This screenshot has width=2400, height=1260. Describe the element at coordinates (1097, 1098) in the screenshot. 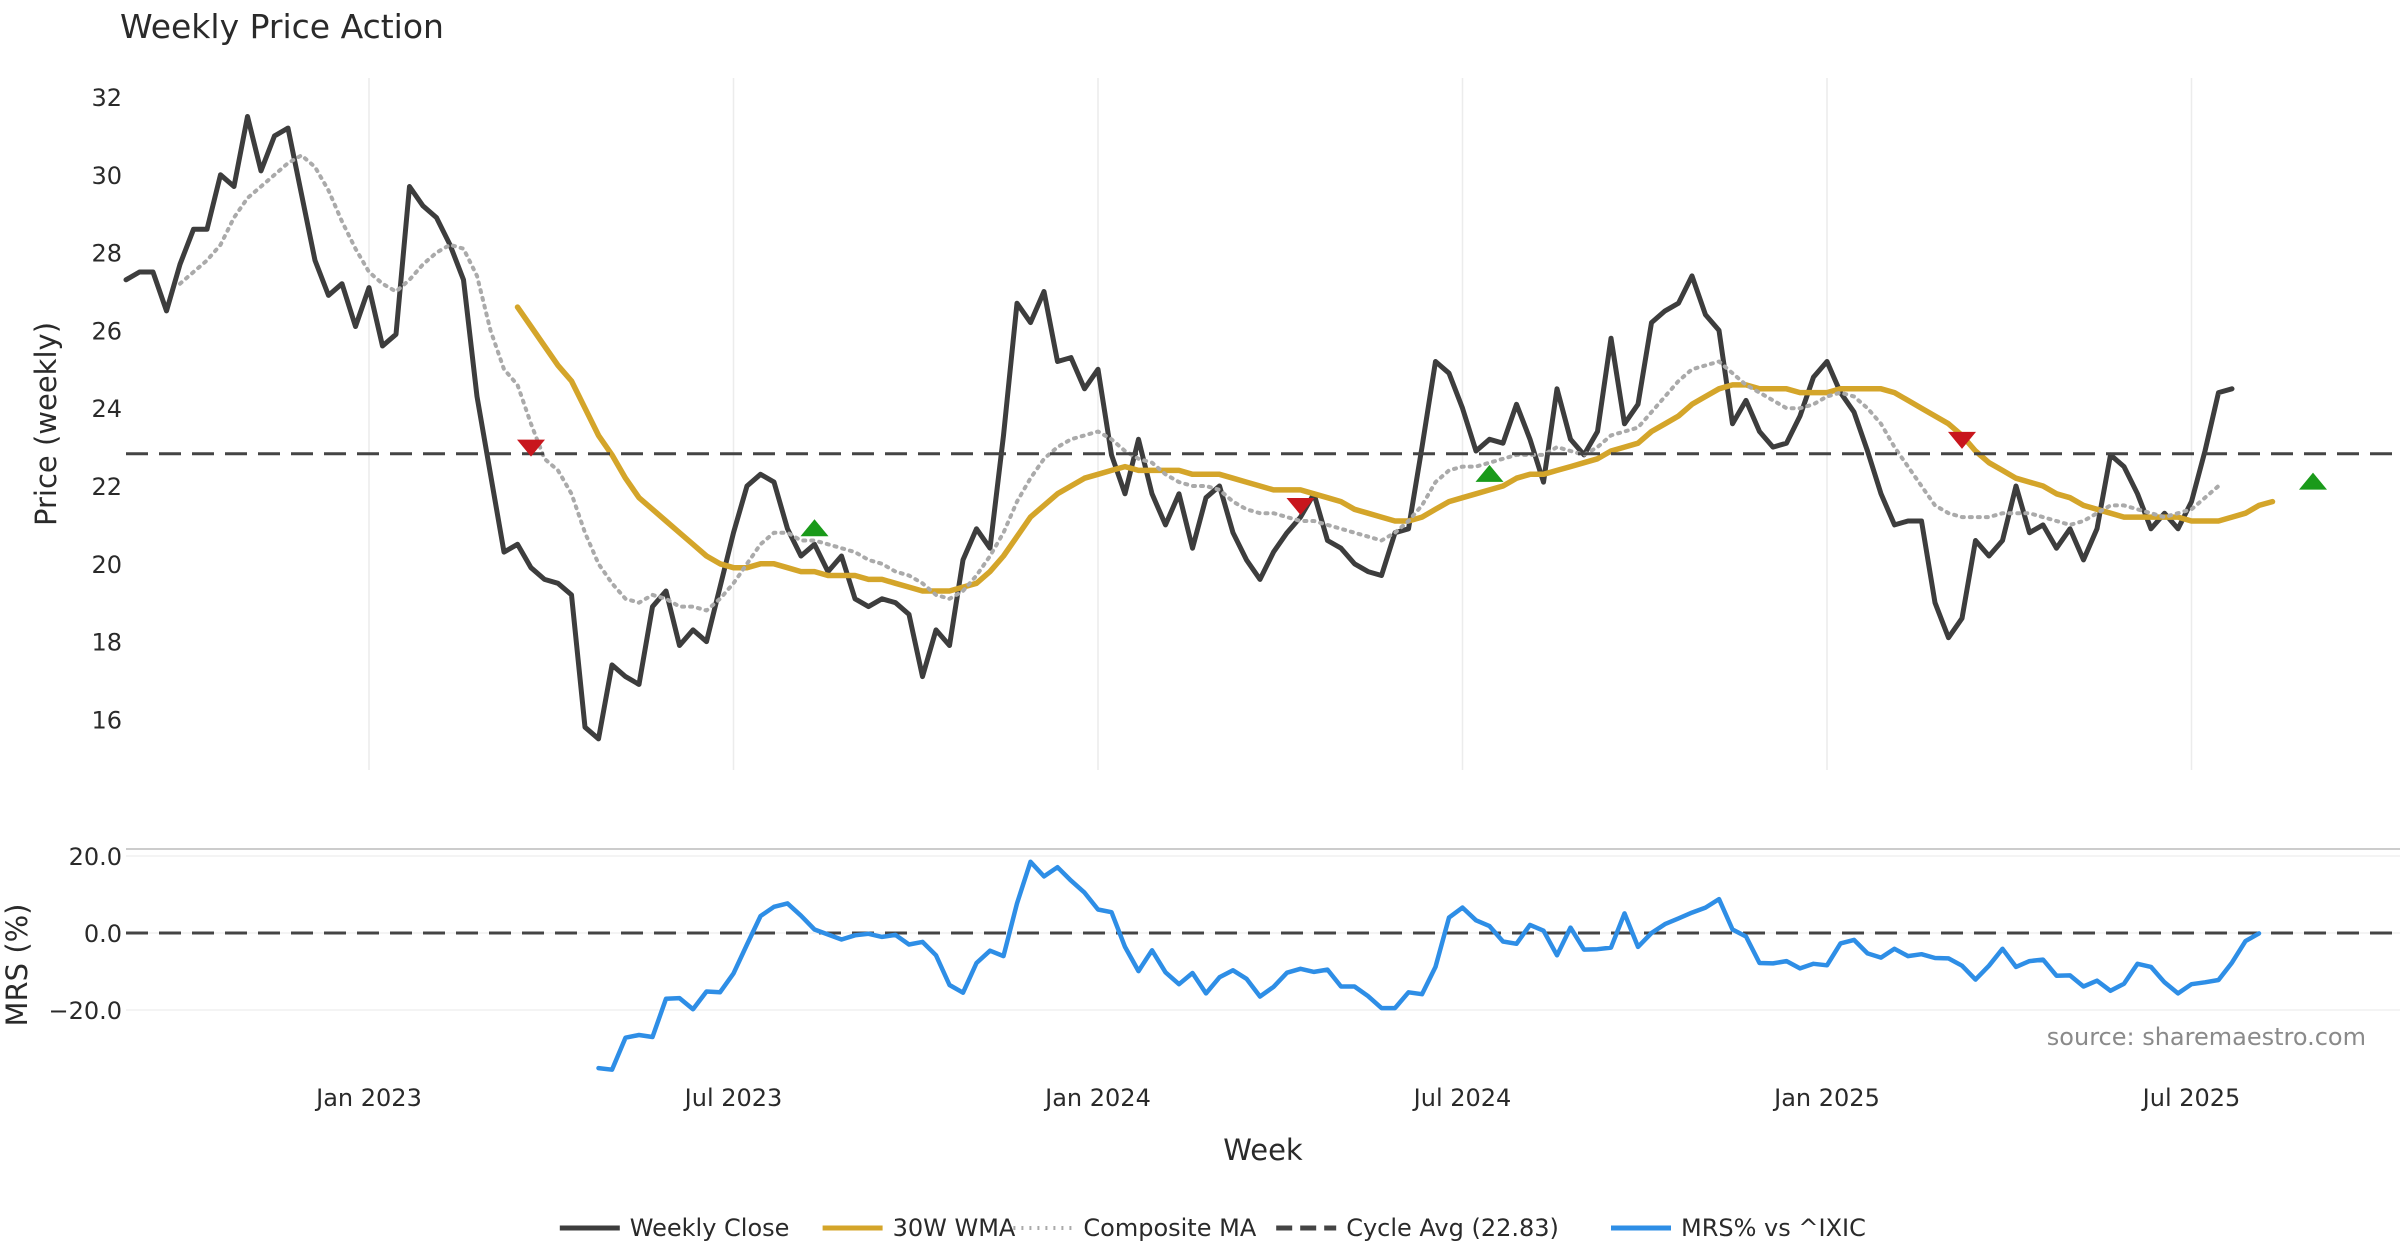

I see `x-tick-label: Jan 2024` at that location.